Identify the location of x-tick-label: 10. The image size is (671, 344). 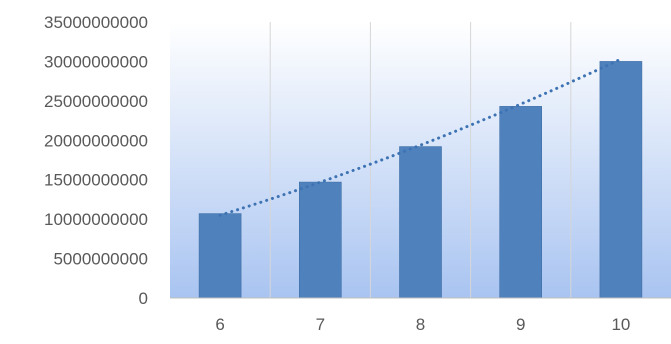
(620, 324).